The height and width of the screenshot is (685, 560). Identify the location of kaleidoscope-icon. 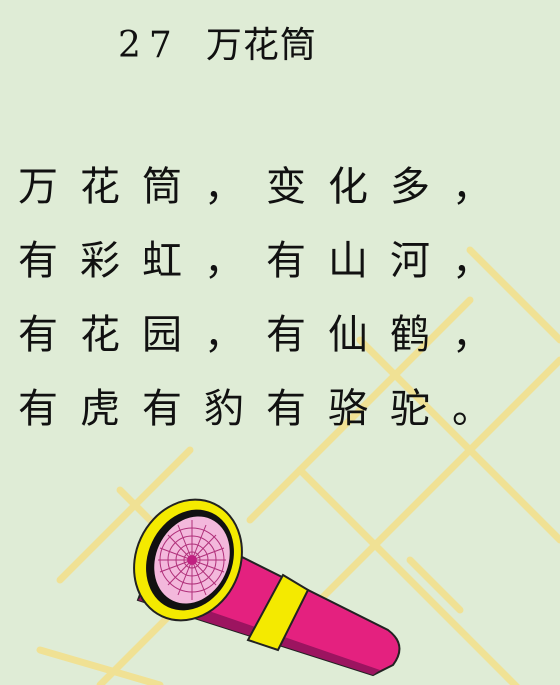
(267, 587).